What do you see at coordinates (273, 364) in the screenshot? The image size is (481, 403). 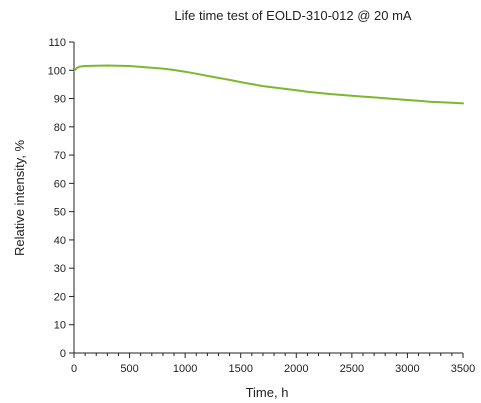 I see `x-axis-ticks: 0 500 1000 1500 2000 2500 3000 3500` at bounding box center [273, 364].